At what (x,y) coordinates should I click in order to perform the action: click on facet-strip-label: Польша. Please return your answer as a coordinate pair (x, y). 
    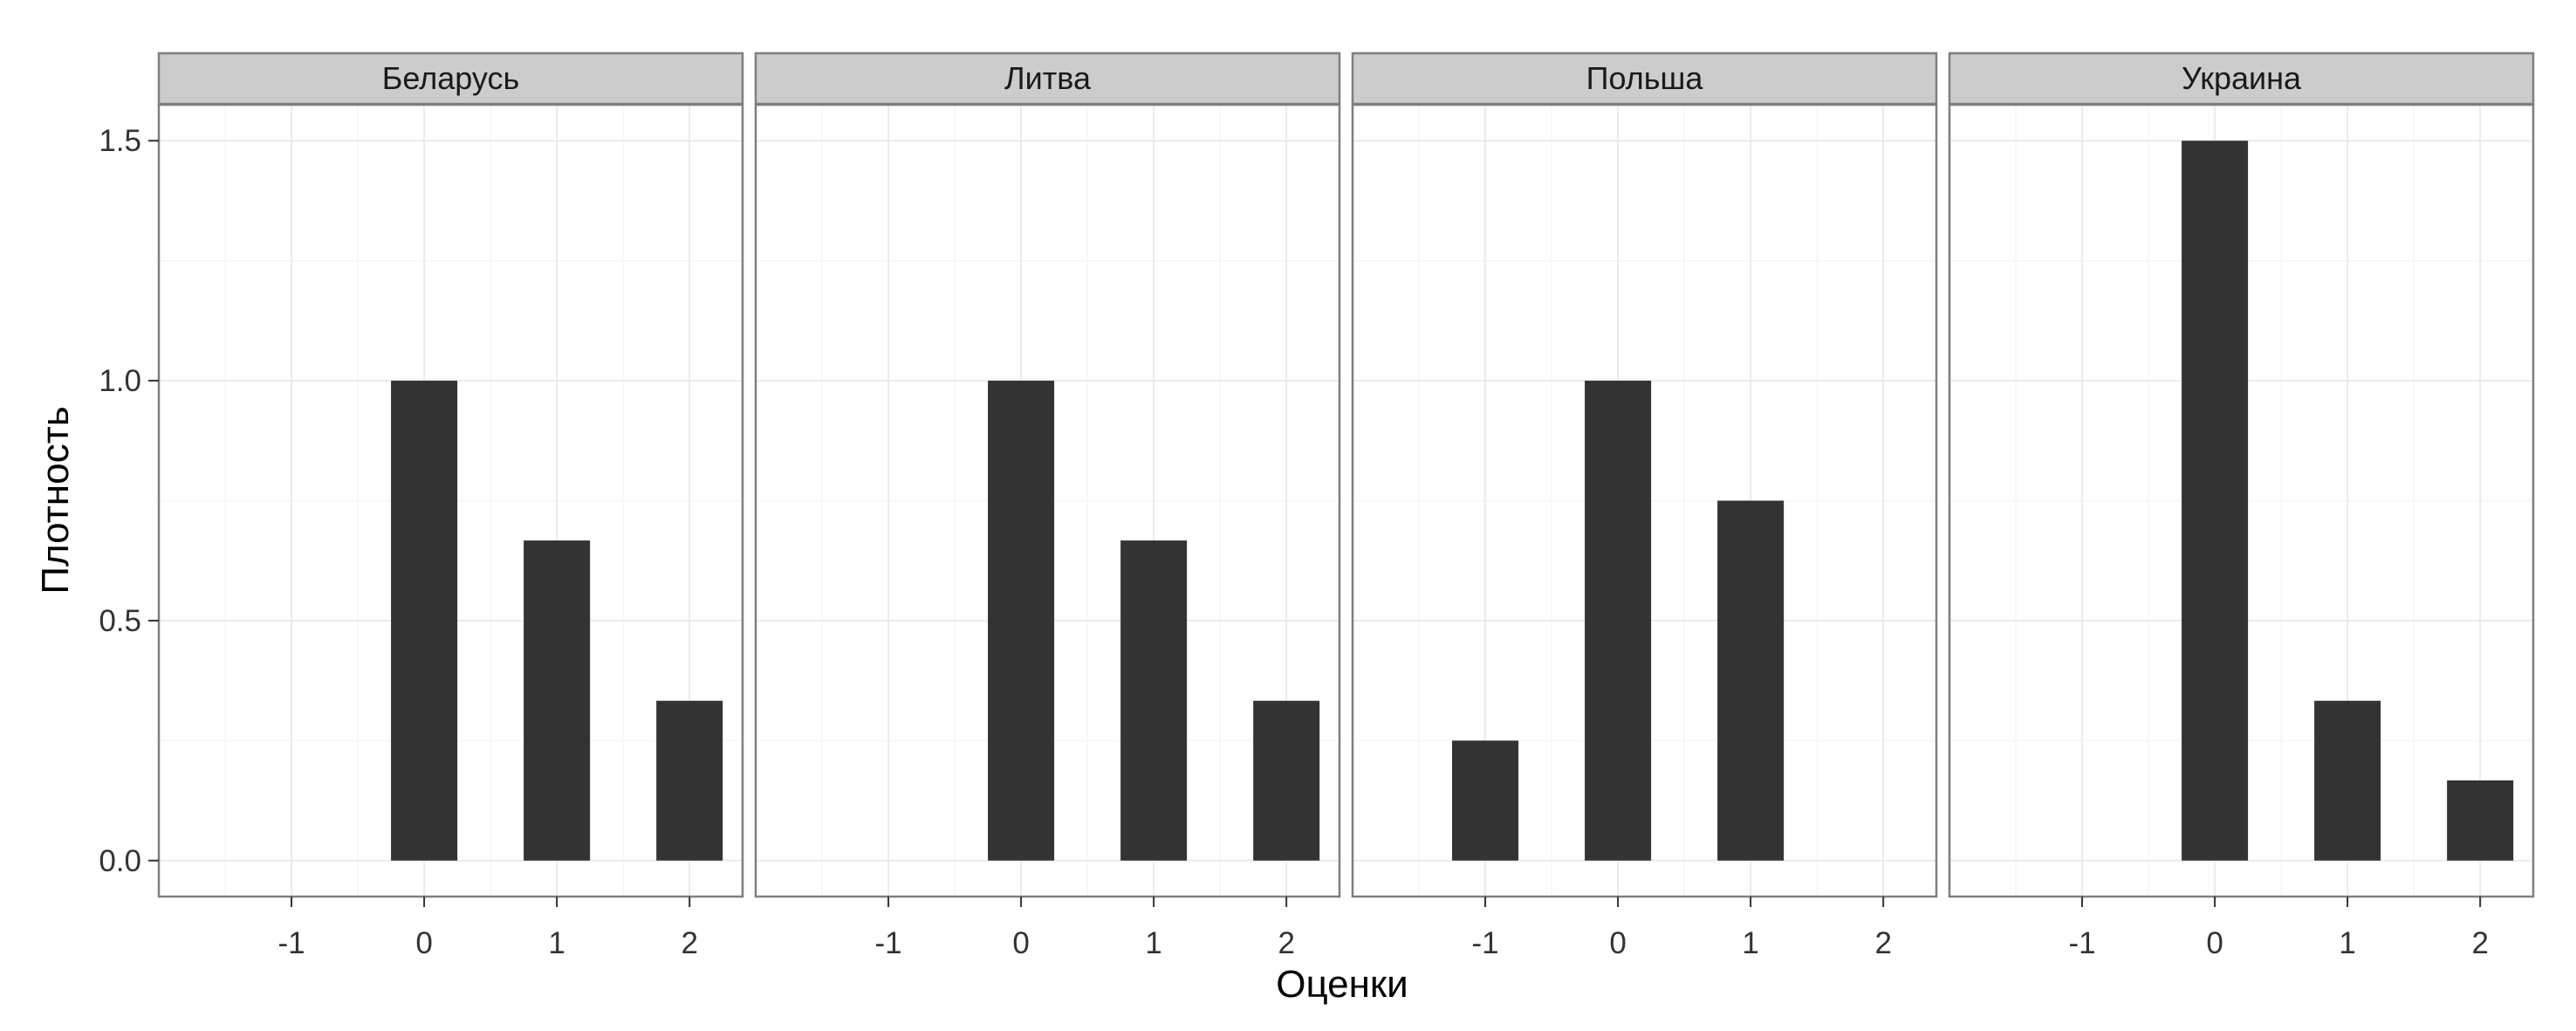
    Looking at the image, I should click on (1645, 78).